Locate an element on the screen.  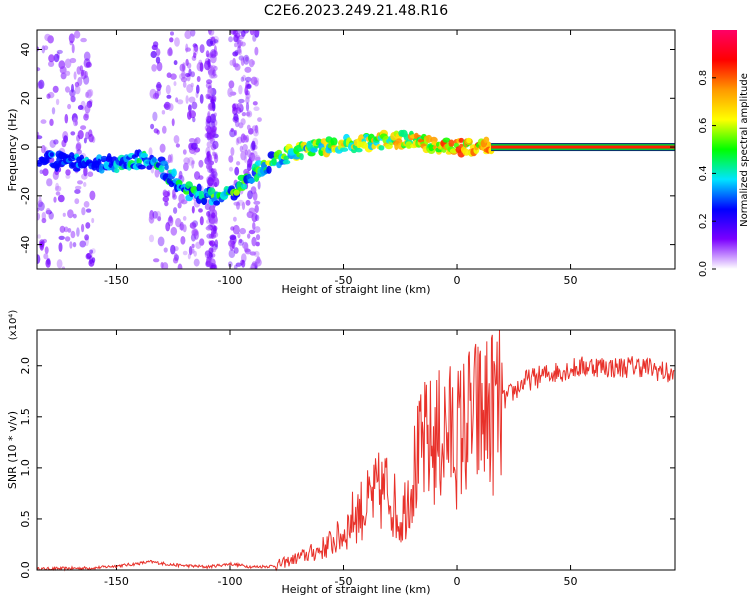
snr-x-tick-label: 50 is located at coordinates (571, 581).